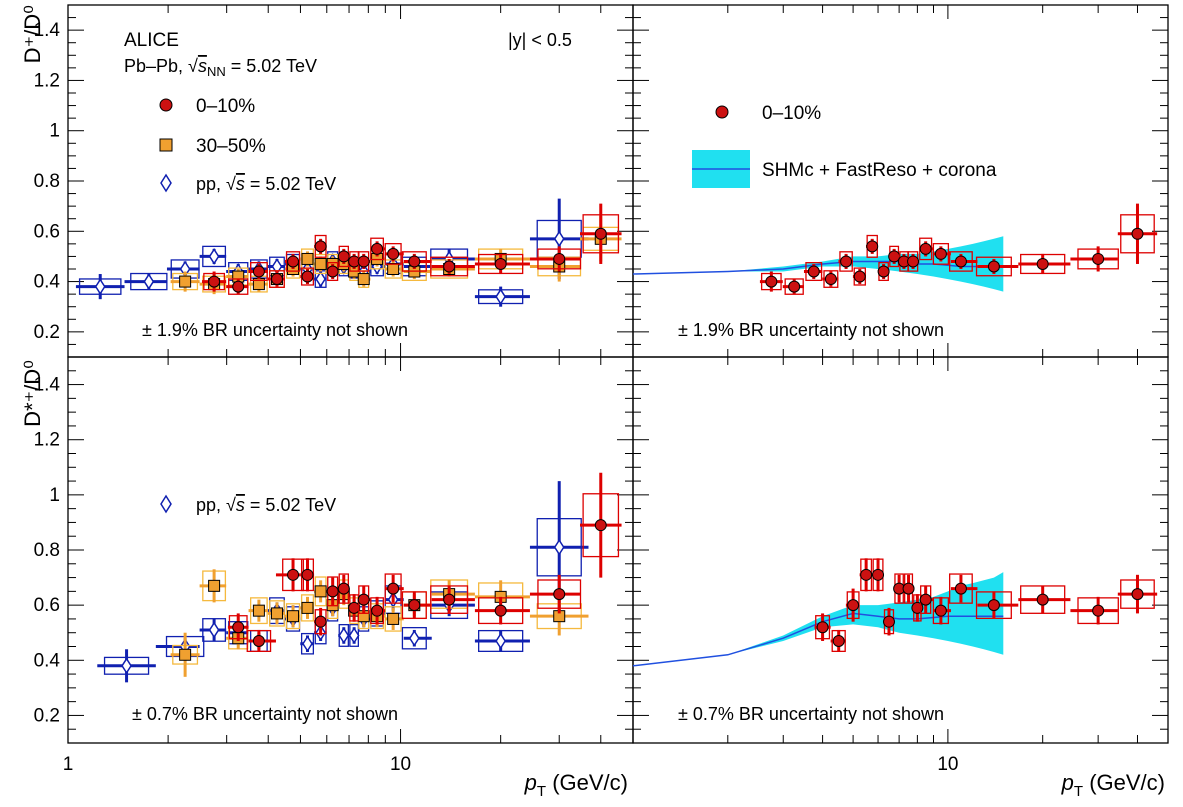  What do you see at coordinates (166, 145) in the screenshot?
I see `legend-semi-marker` at bounding box center [166, 145].